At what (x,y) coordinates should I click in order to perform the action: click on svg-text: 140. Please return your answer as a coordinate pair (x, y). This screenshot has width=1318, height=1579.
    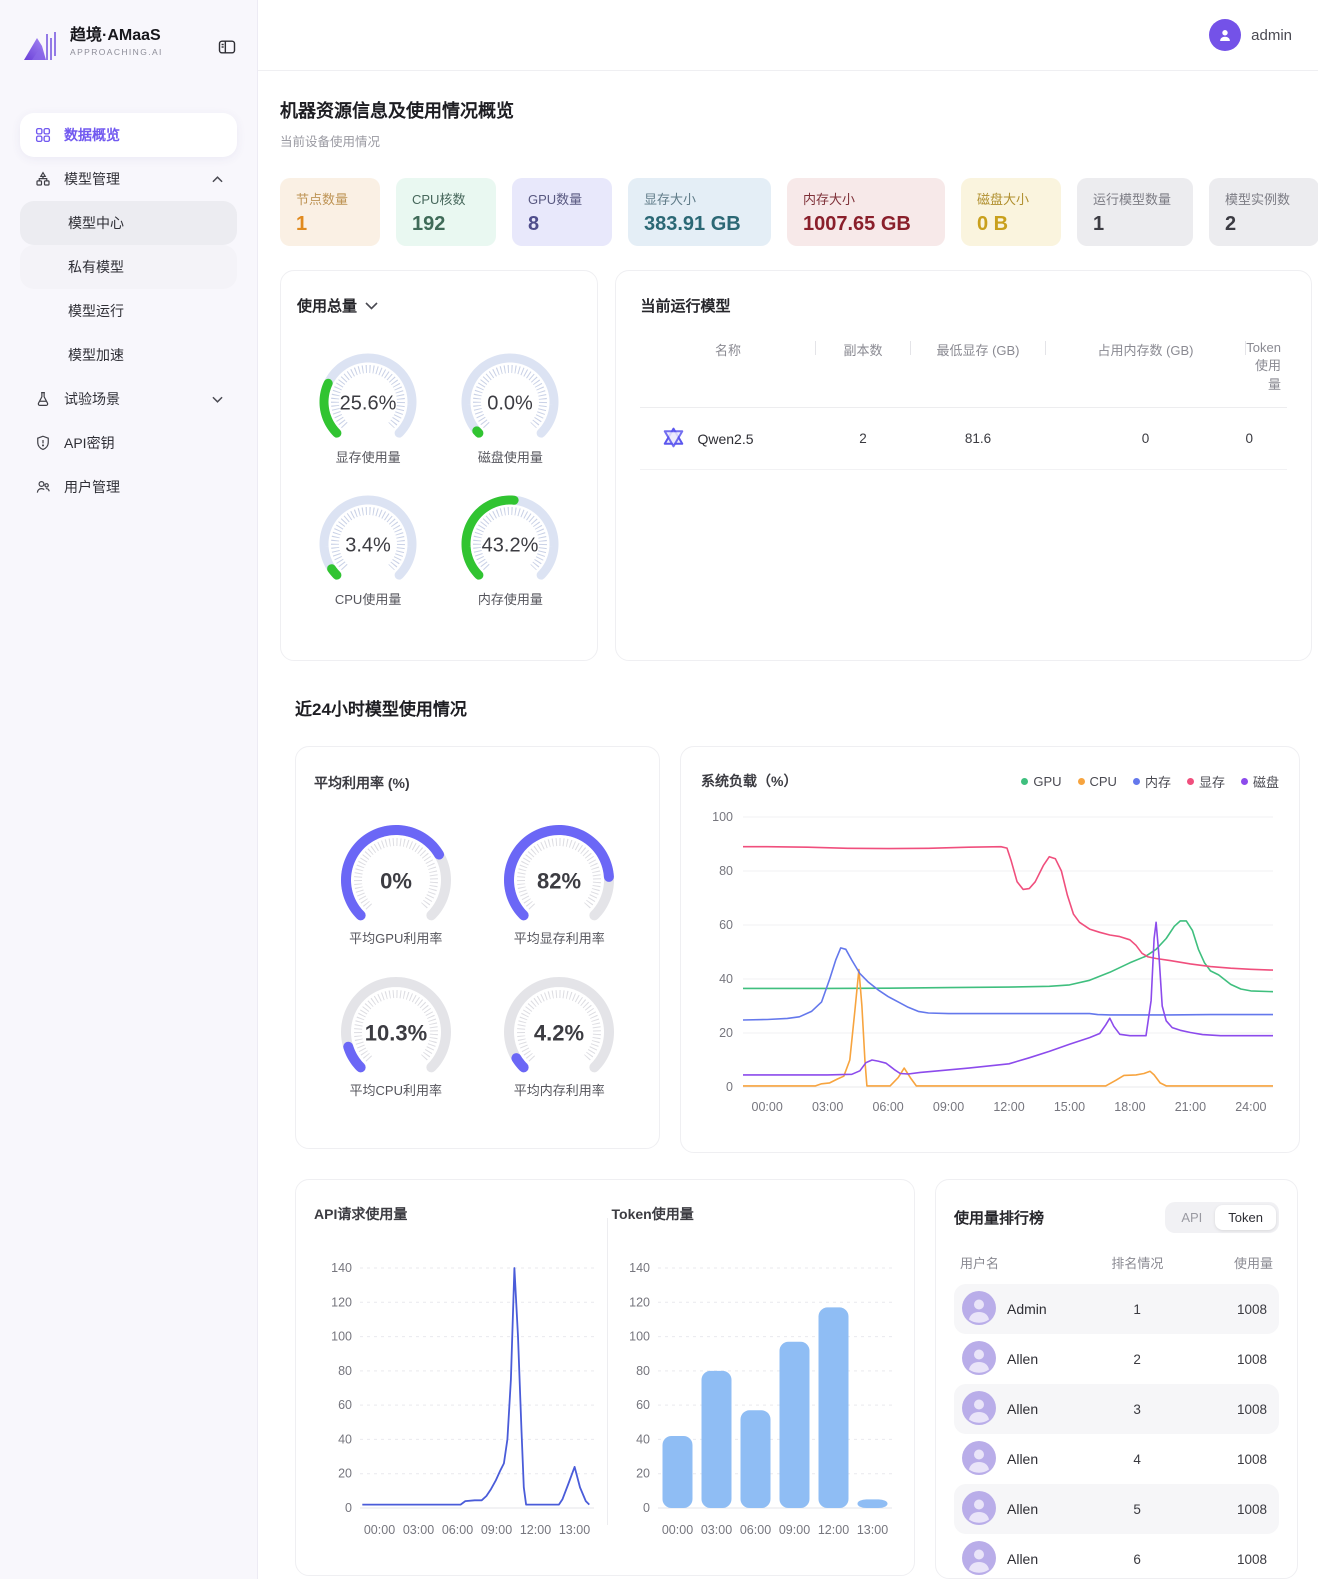
    Looking at the image, I should click on (341, 1268).